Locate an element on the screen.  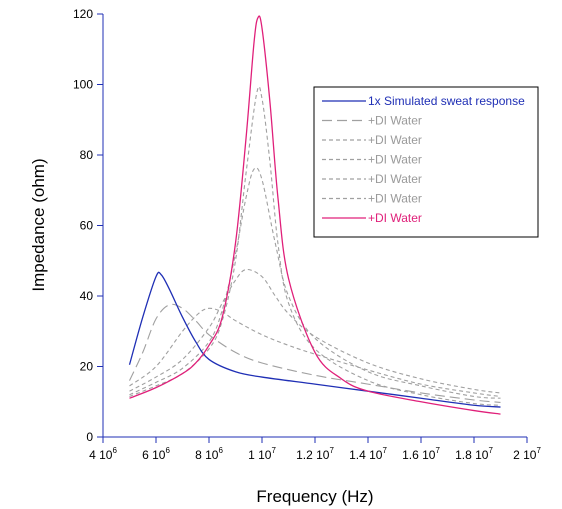
y-tick-label: 20 is located at coordinates (87, 367).